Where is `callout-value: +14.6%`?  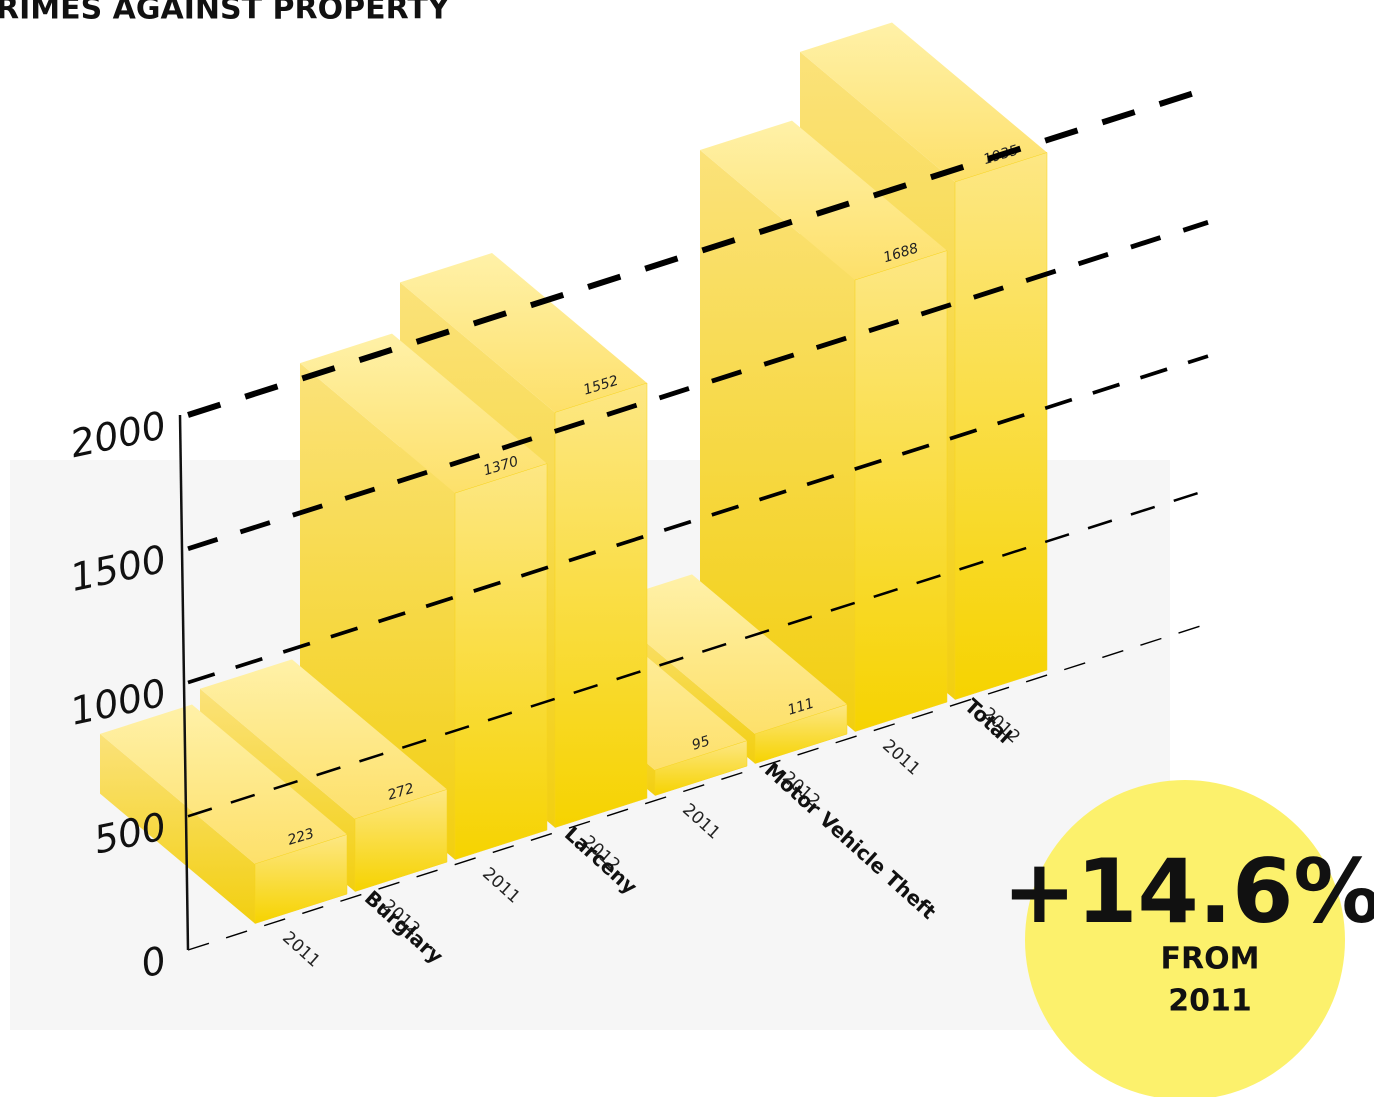 callout-value: +14.6% is located at coordinates (1188, 891).